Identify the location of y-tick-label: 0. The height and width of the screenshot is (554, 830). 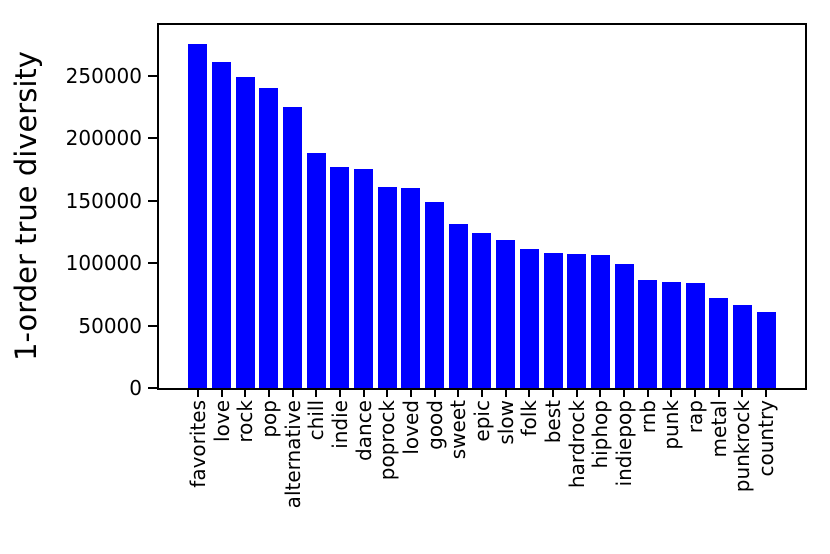
(135, 388).